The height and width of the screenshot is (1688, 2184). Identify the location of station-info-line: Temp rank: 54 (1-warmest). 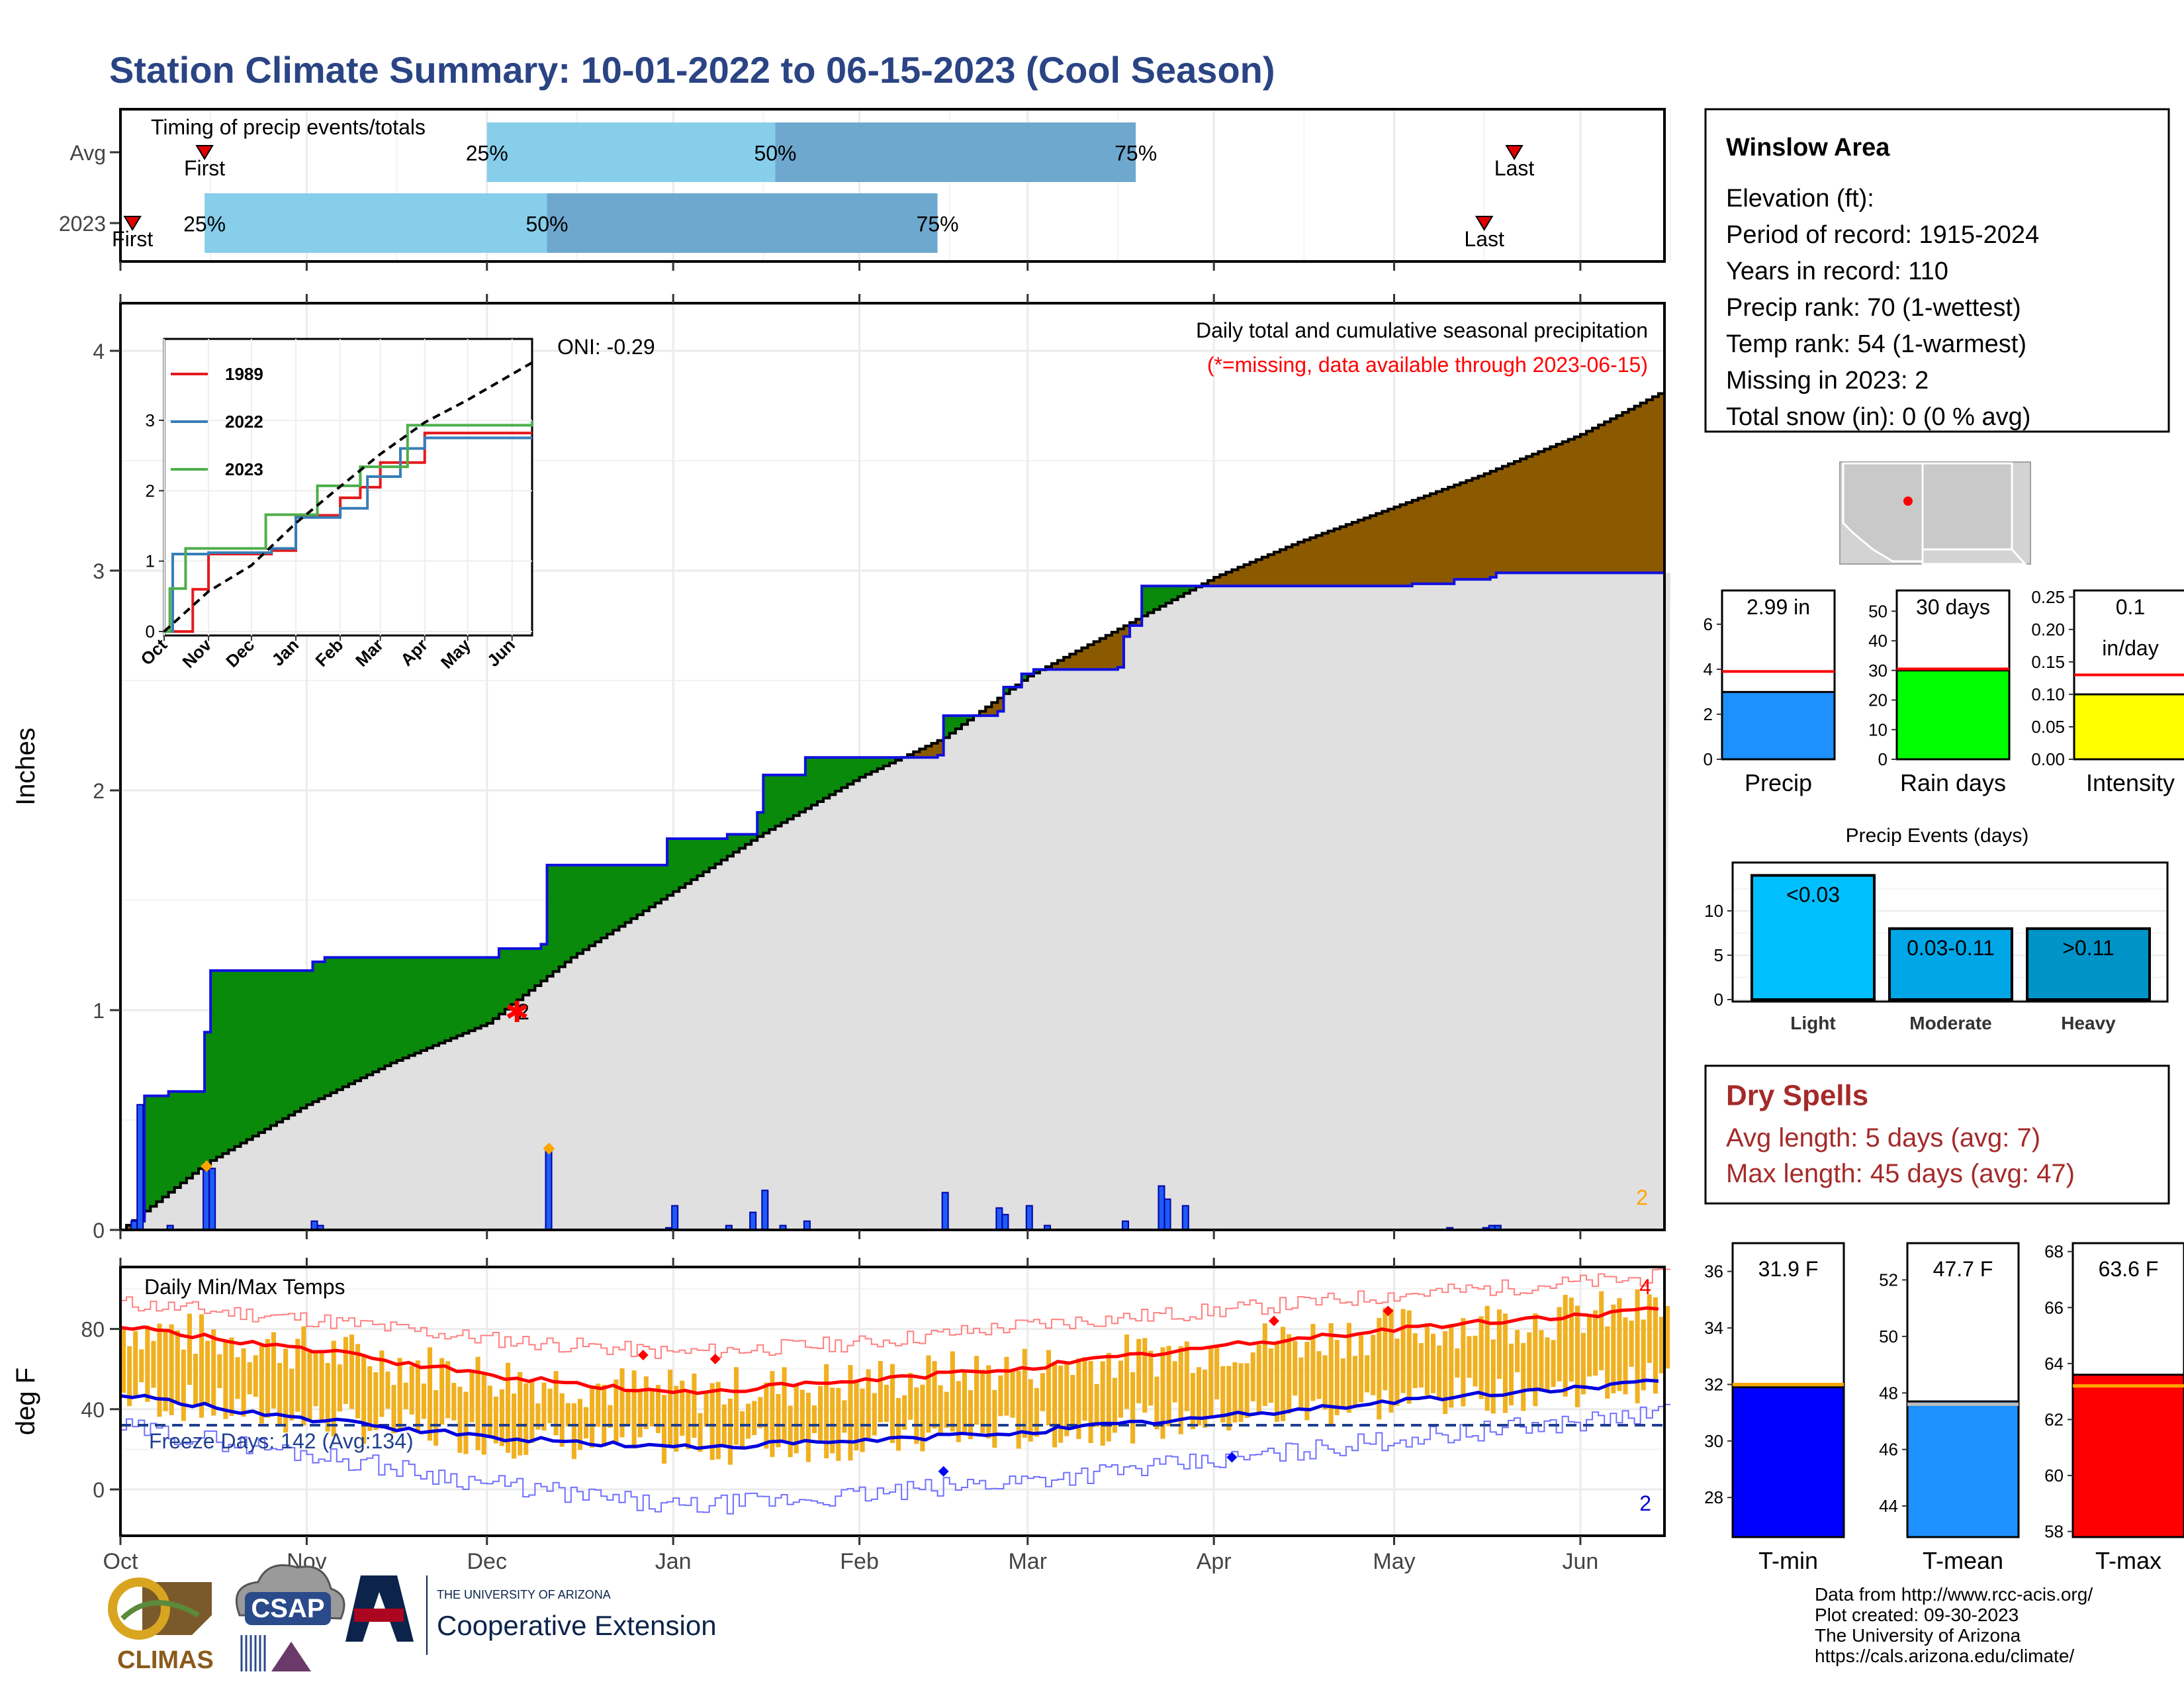
(1876, 344).